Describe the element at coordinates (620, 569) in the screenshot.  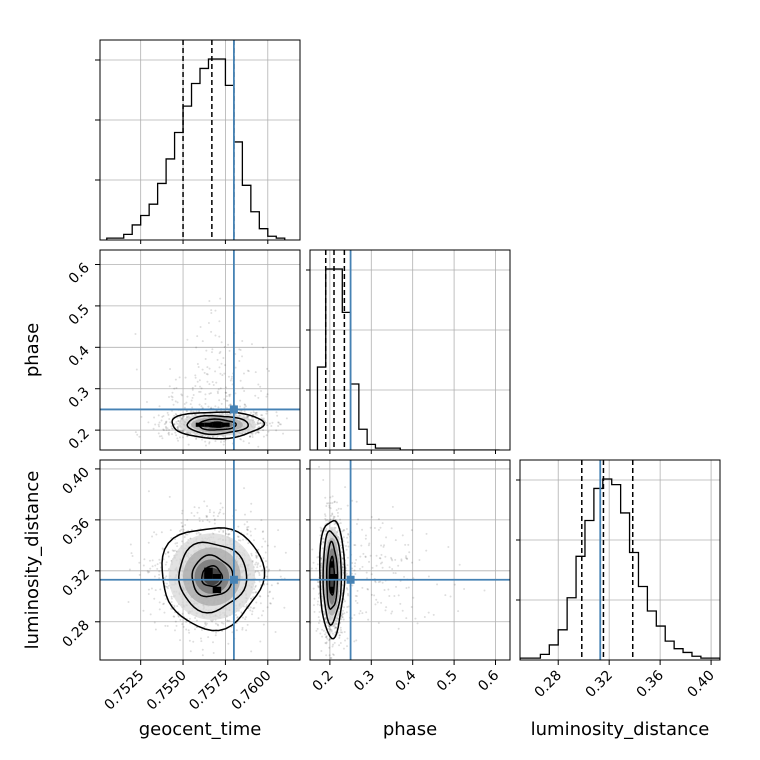
I see `histogram-step` at that location.